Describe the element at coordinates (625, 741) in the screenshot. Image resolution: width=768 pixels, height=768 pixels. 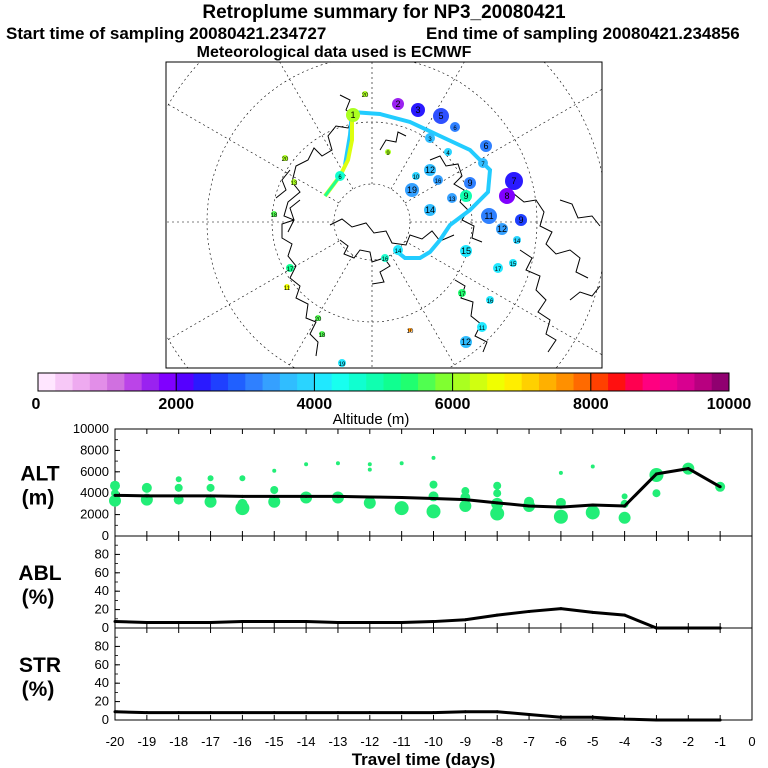
I see `x-tick-label: -4` at that location.